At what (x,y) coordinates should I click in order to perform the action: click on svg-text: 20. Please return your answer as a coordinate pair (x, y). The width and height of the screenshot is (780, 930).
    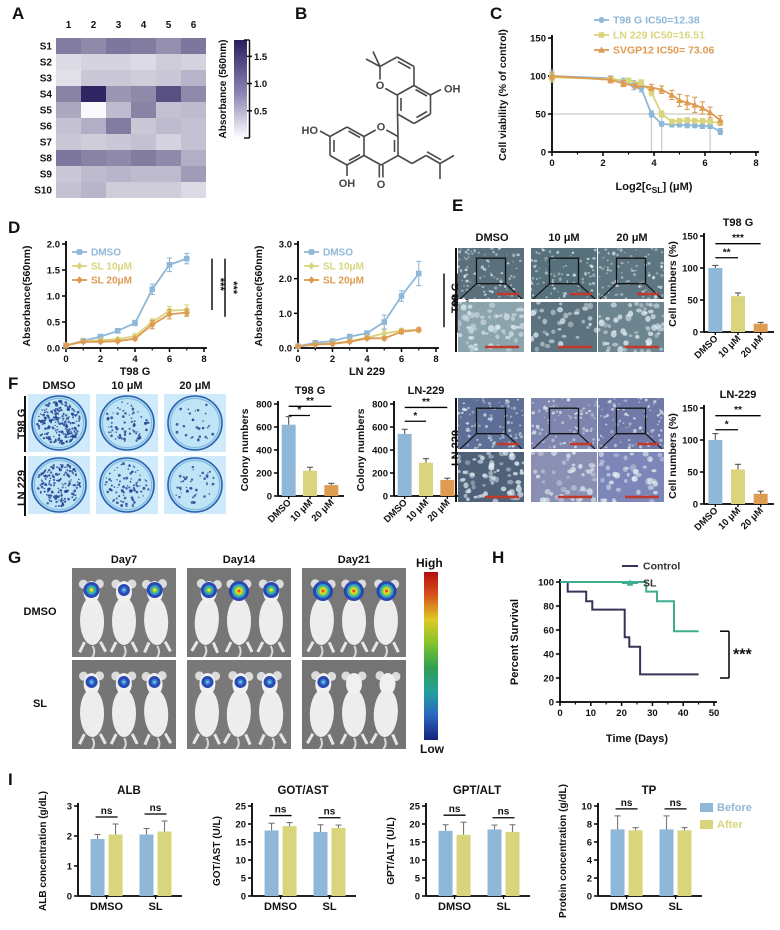
    Looking at the image, I should click on (240, 825).